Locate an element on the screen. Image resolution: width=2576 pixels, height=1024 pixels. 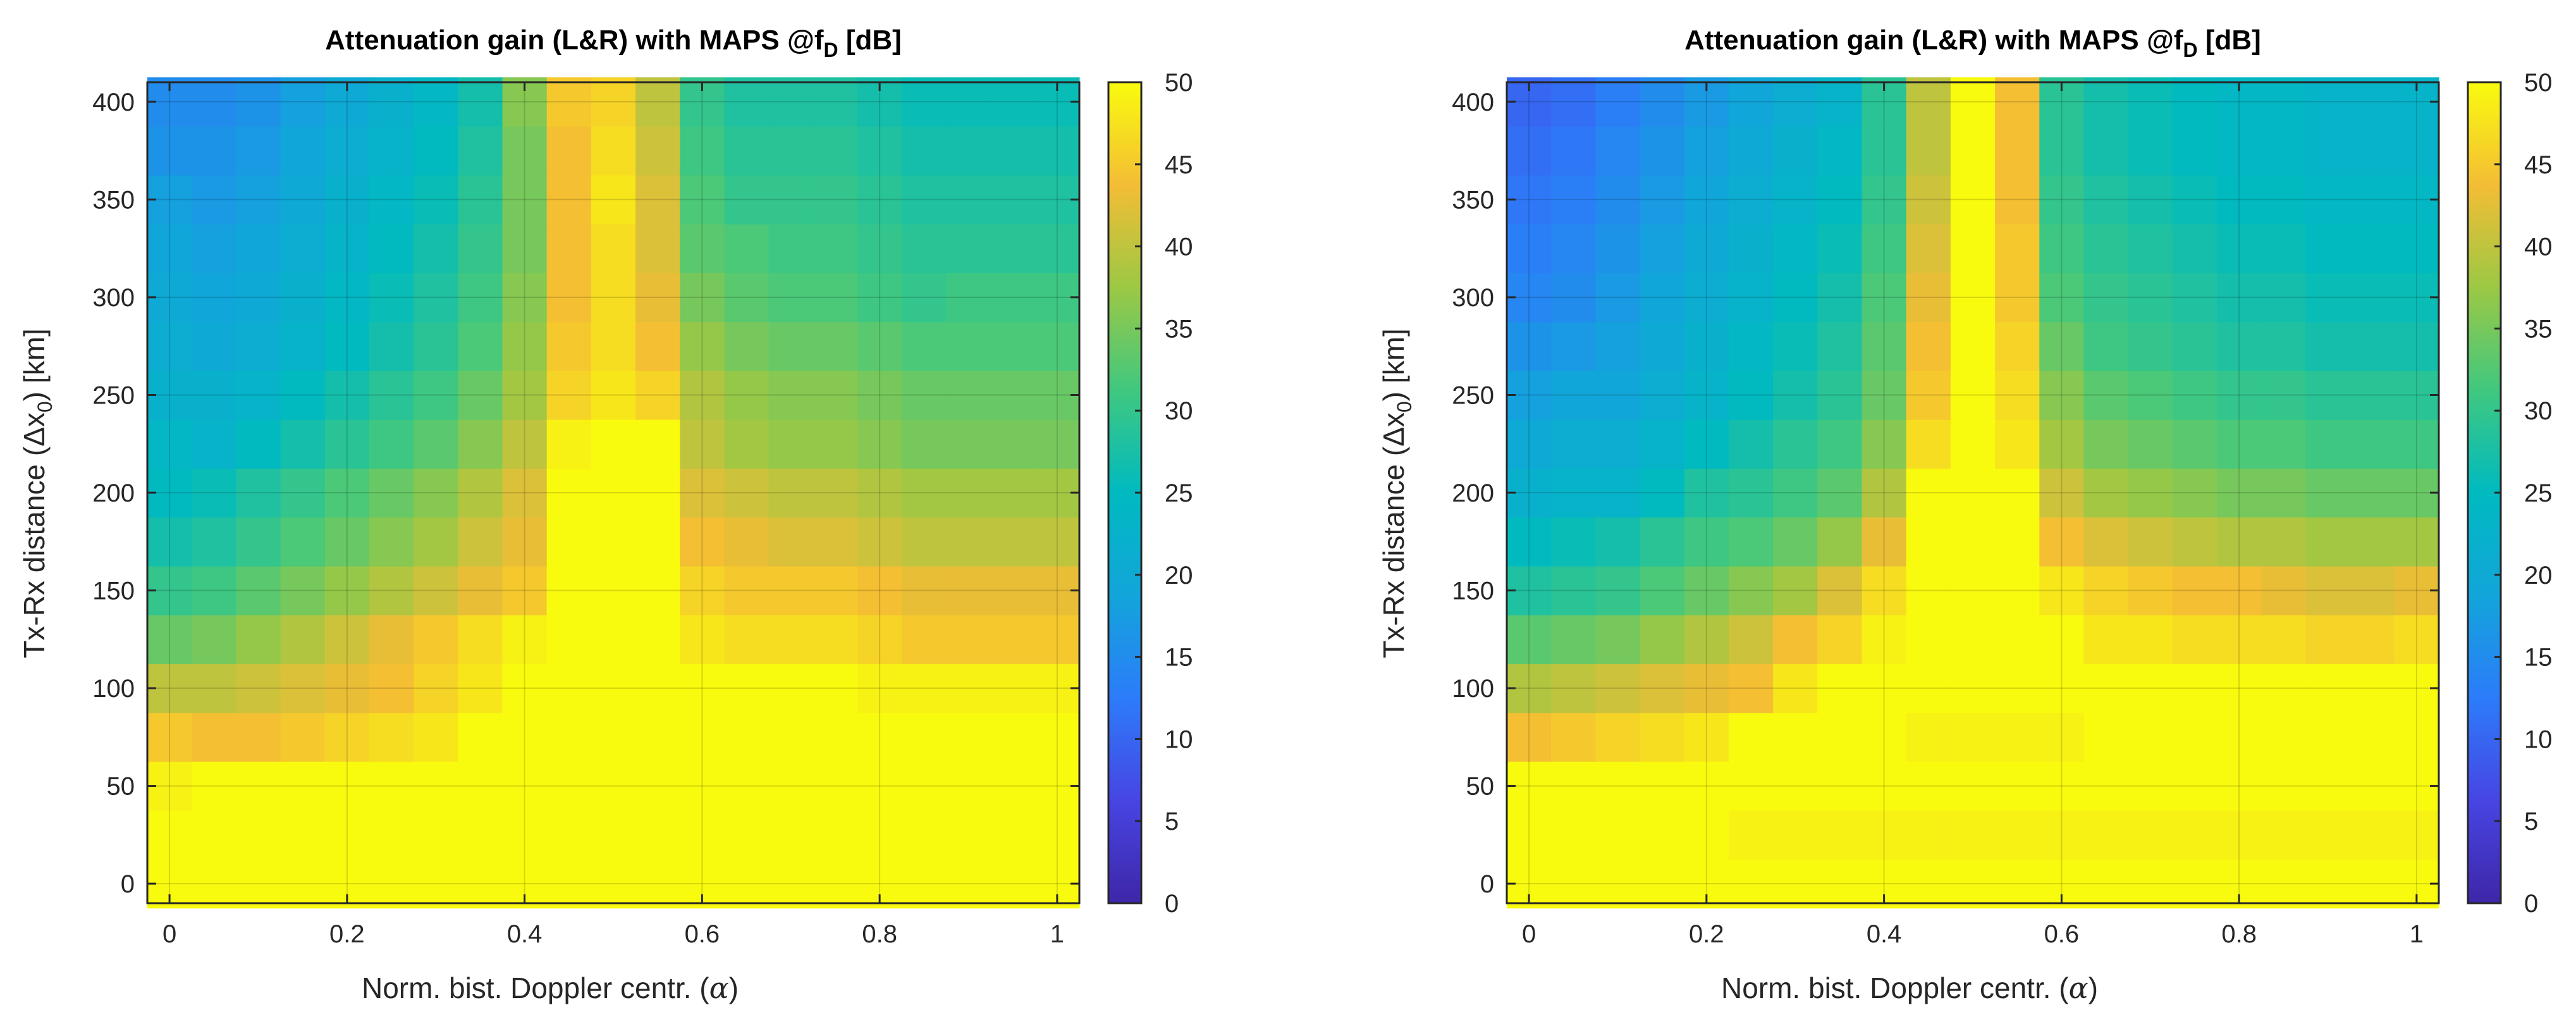
y-axis-label-1: Tx-Rx distance (Δx0) [km] is located at coordinates (37, 493).